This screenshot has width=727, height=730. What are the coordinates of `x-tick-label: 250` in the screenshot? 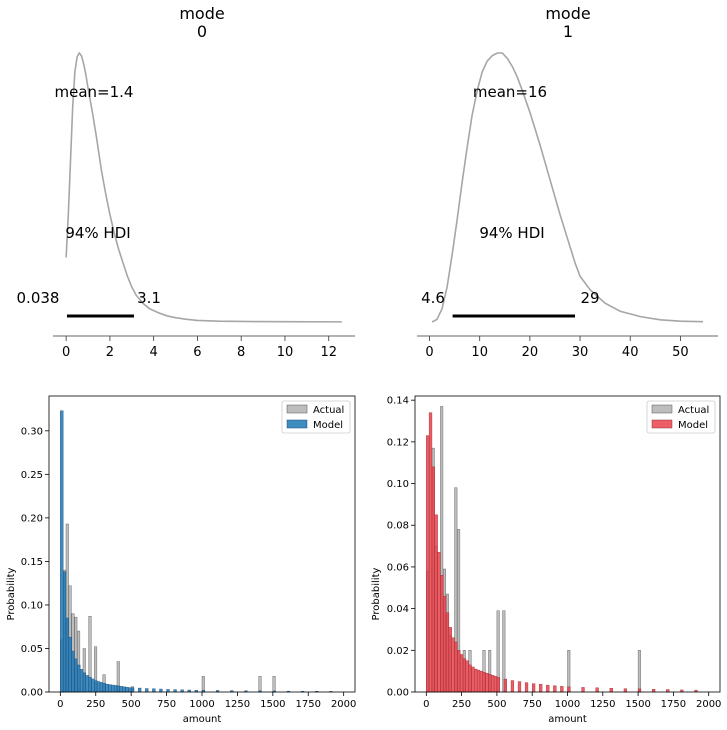 It's located at (95, 704).